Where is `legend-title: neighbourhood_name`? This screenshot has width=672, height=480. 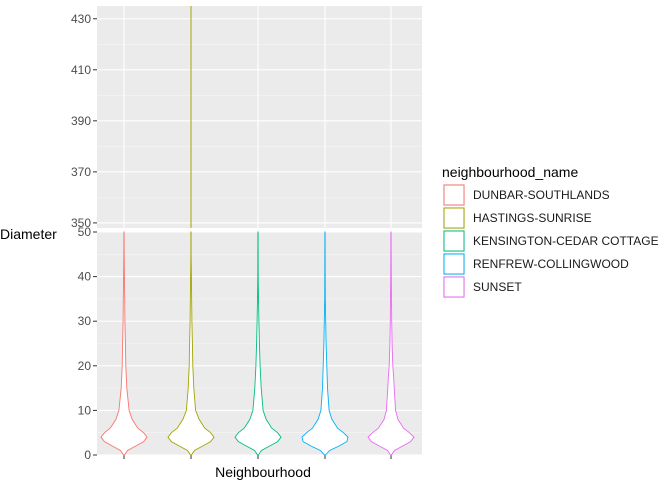
legend-title: neighbourhood_name is located at coordinates (510, 172).